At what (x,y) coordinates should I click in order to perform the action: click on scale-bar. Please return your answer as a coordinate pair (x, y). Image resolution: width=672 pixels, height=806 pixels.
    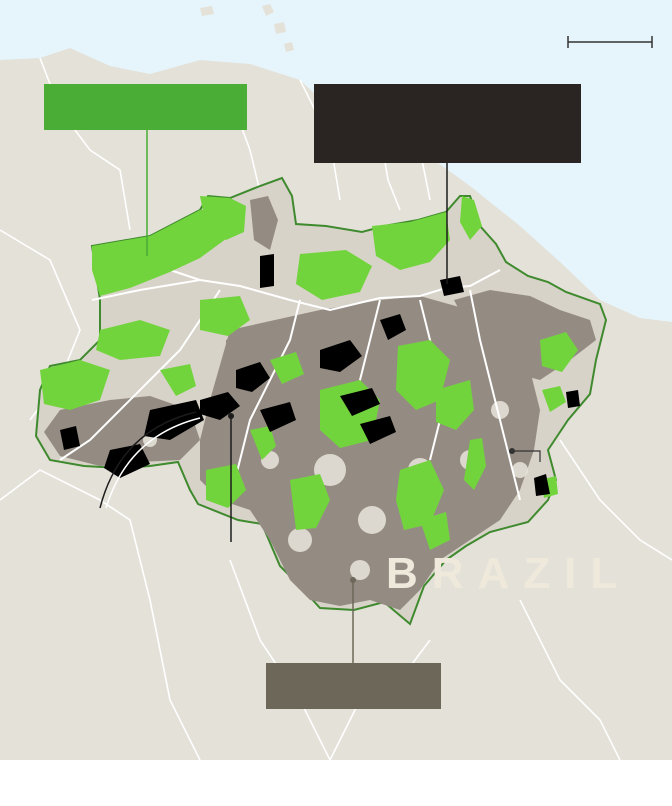
    Looking at the image, I should click on (610, 42).